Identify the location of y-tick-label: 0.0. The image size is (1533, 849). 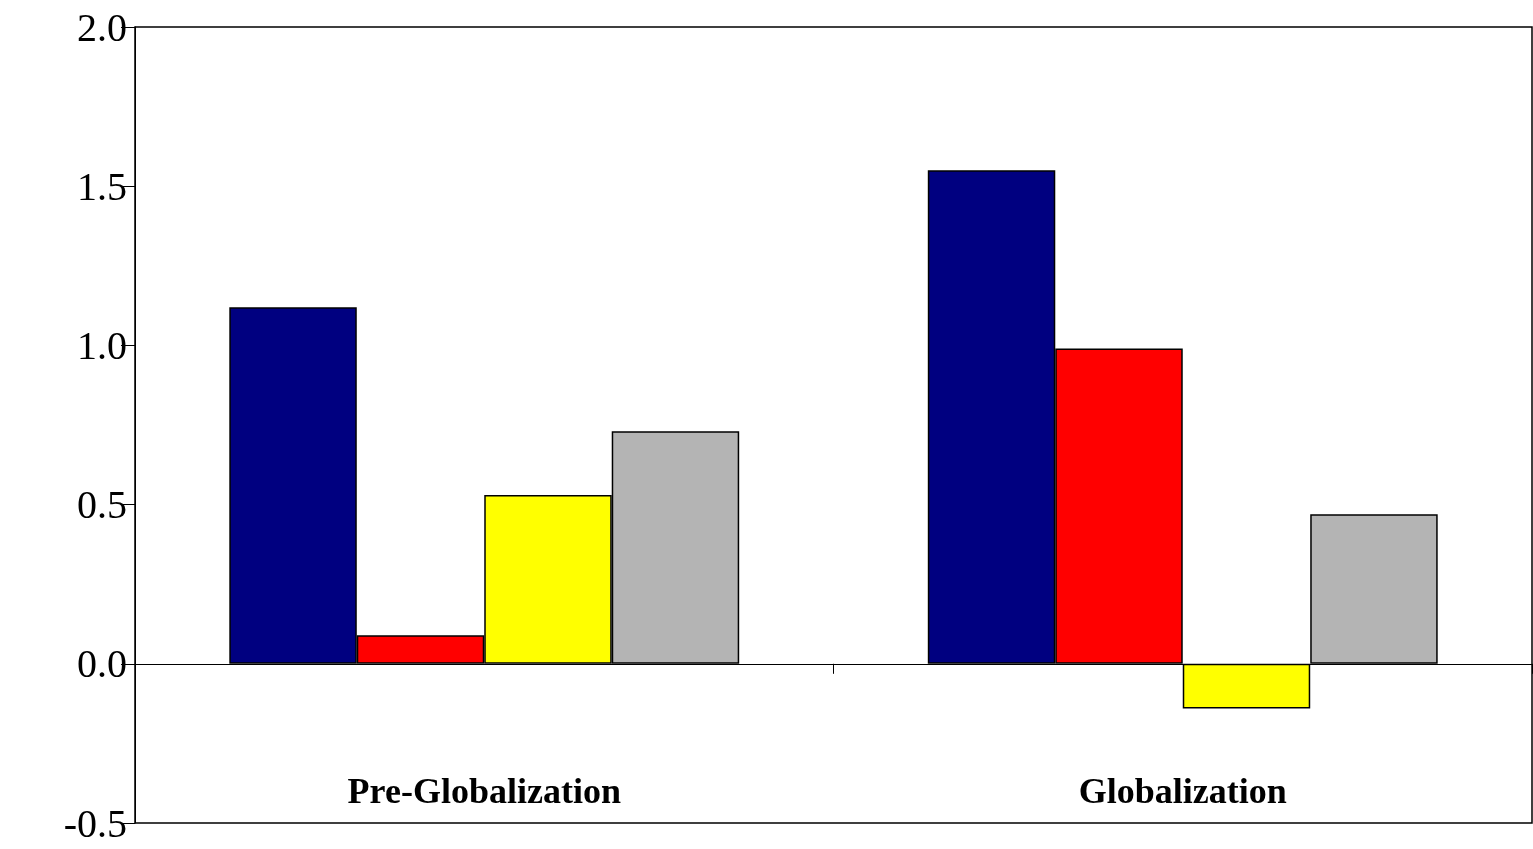
(102, 664).